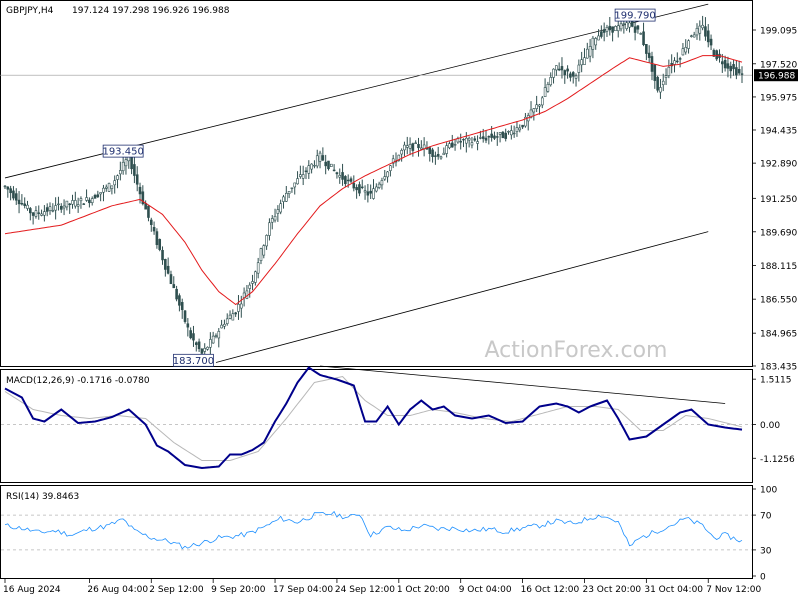 The image size is (800, 600). Describe the element at coordinates (78, 381) in the screenshot. I see `macd-title: MACD(12,26,9) -0.1716 -0.0780` at that location.